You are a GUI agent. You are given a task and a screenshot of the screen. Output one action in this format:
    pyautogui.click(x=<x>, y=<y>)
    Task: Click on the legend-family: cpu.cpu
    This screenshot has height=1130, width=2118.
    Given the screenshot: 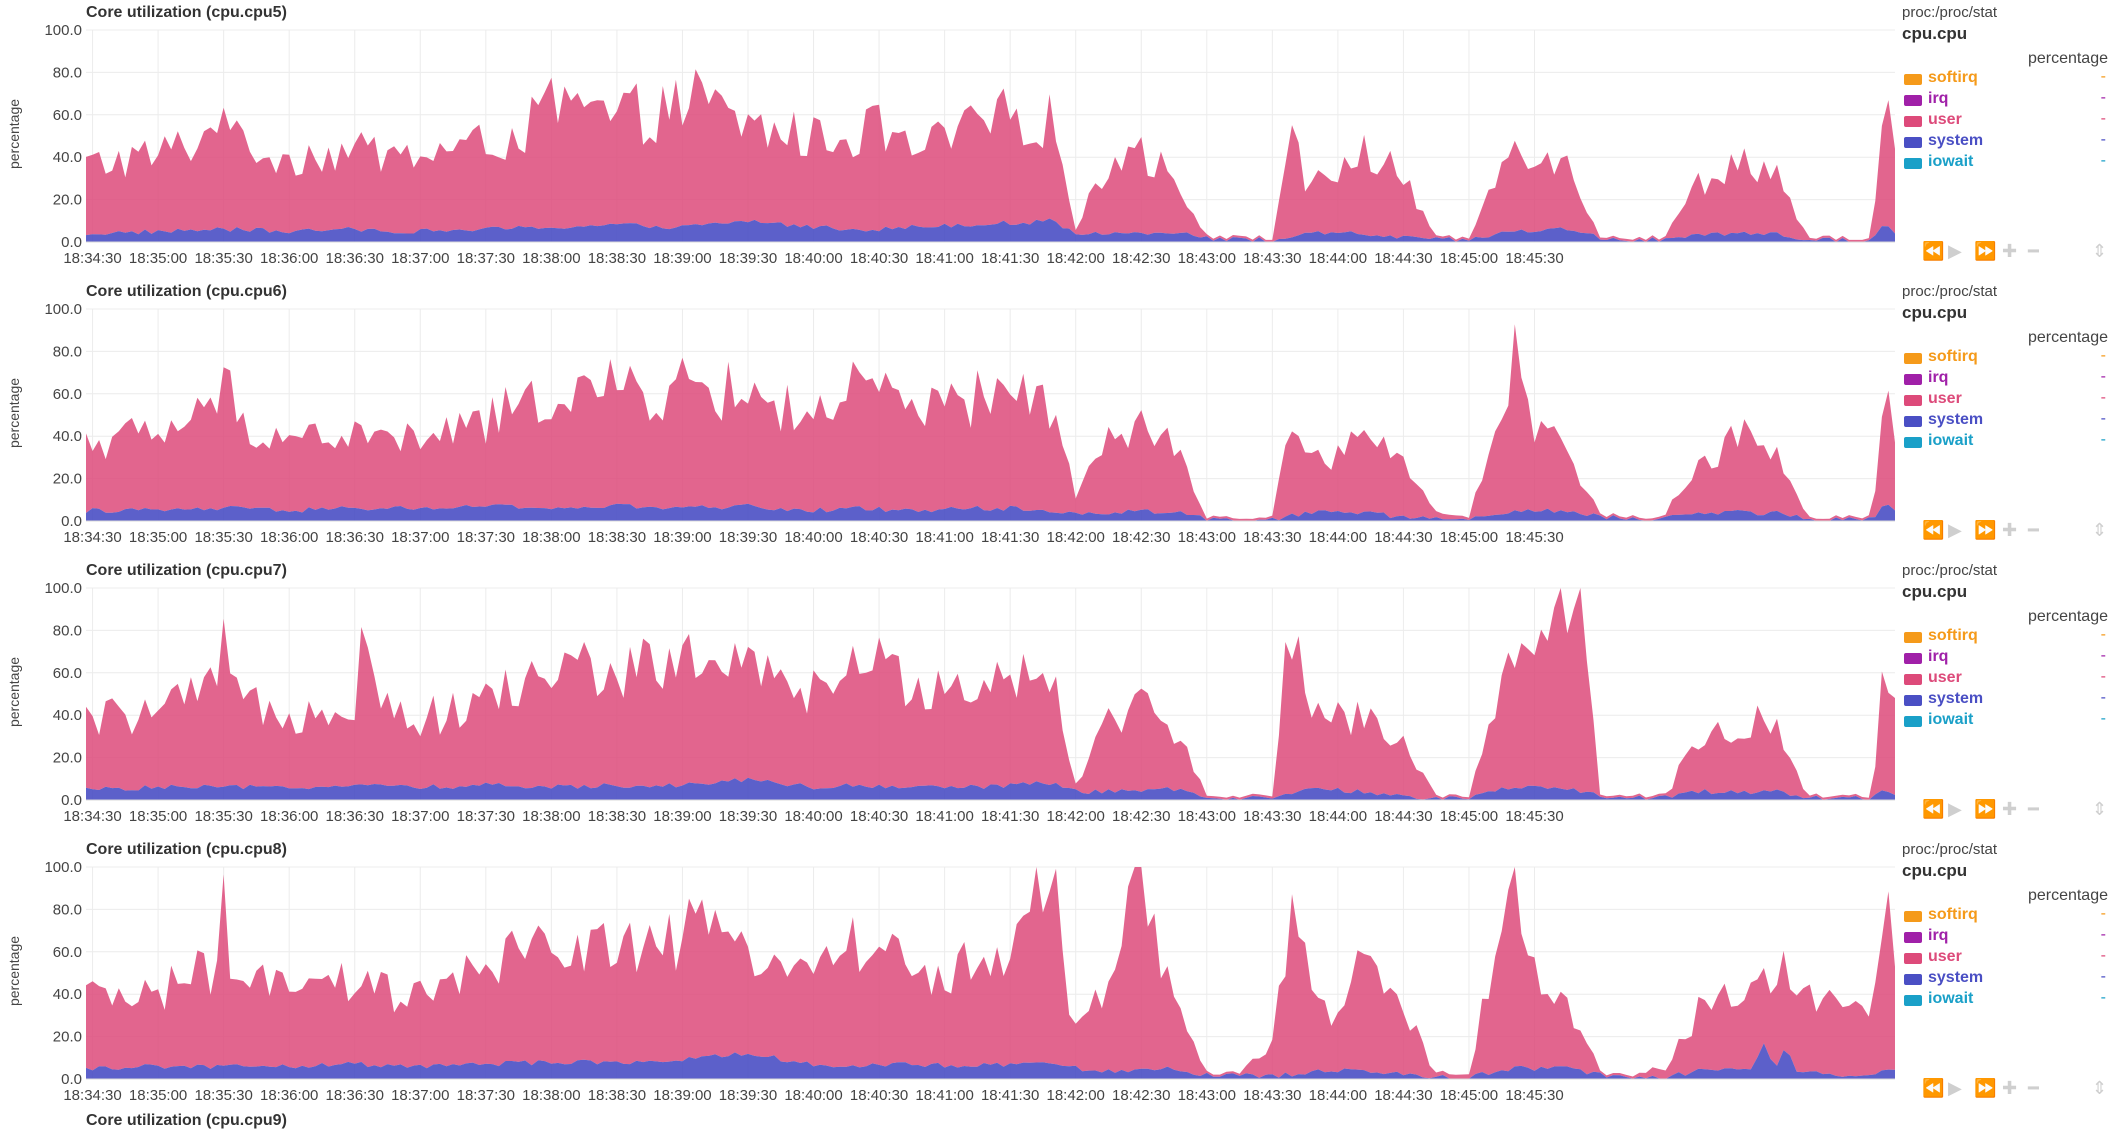 What is the action you would take?
    pyautogui.click(x=1935, y=591)
    